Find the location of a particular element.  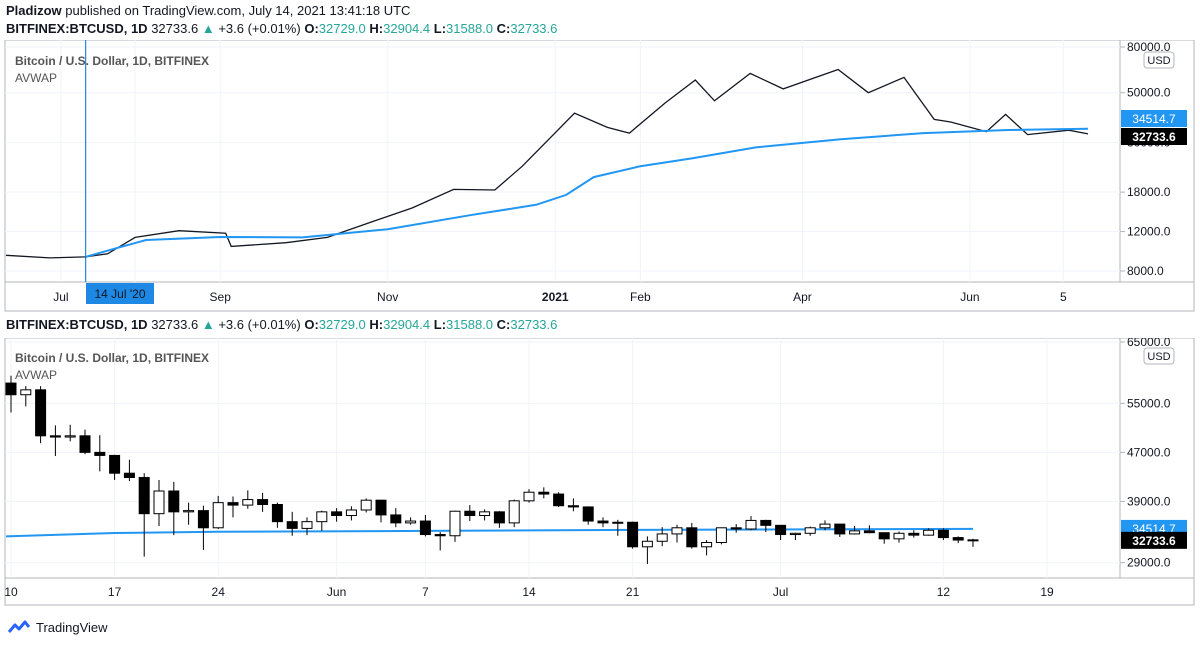

publisher-name: Pladizow is located at coordinates (34, 10).